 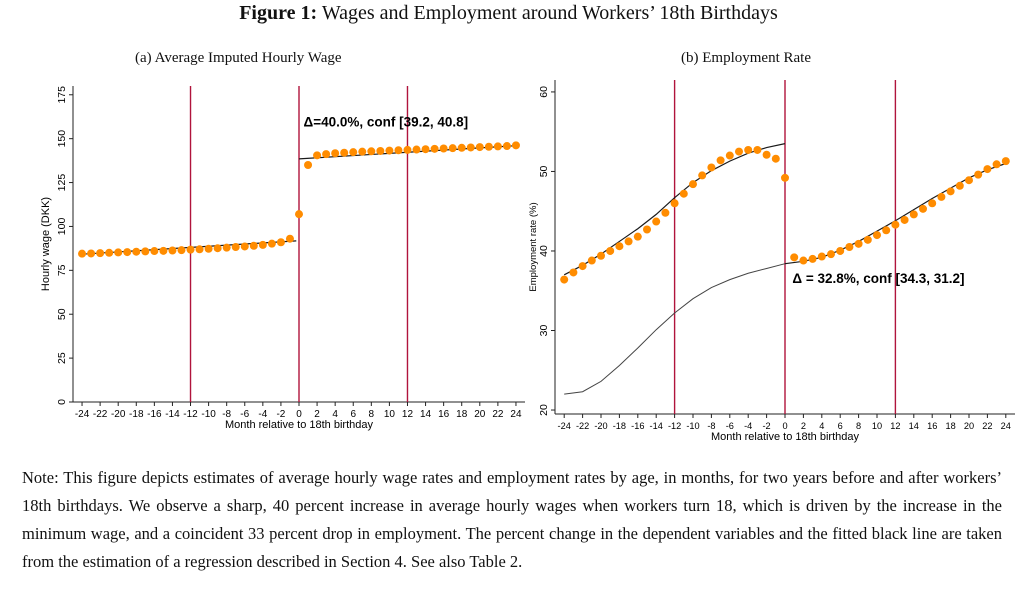 What do you see at coordinates (914, 426) in the screenshot?
I see `x-tick-label: 14` at bounding box center [914, 426].